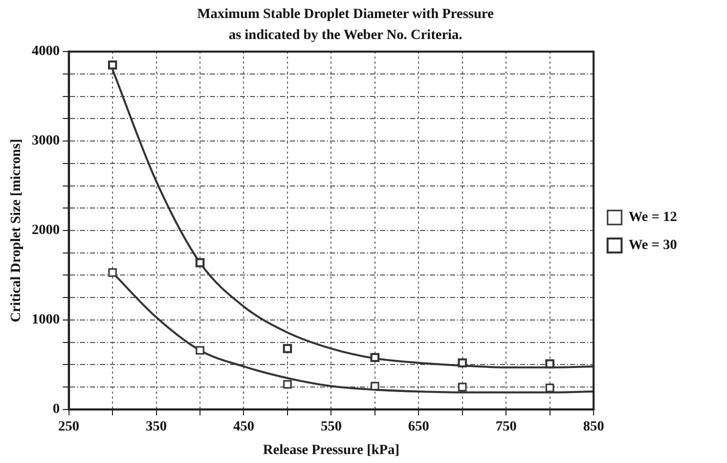  Describe the element at coordinates (69, 426) in the screenshot. I see `x-tick-label: 250` at that location.